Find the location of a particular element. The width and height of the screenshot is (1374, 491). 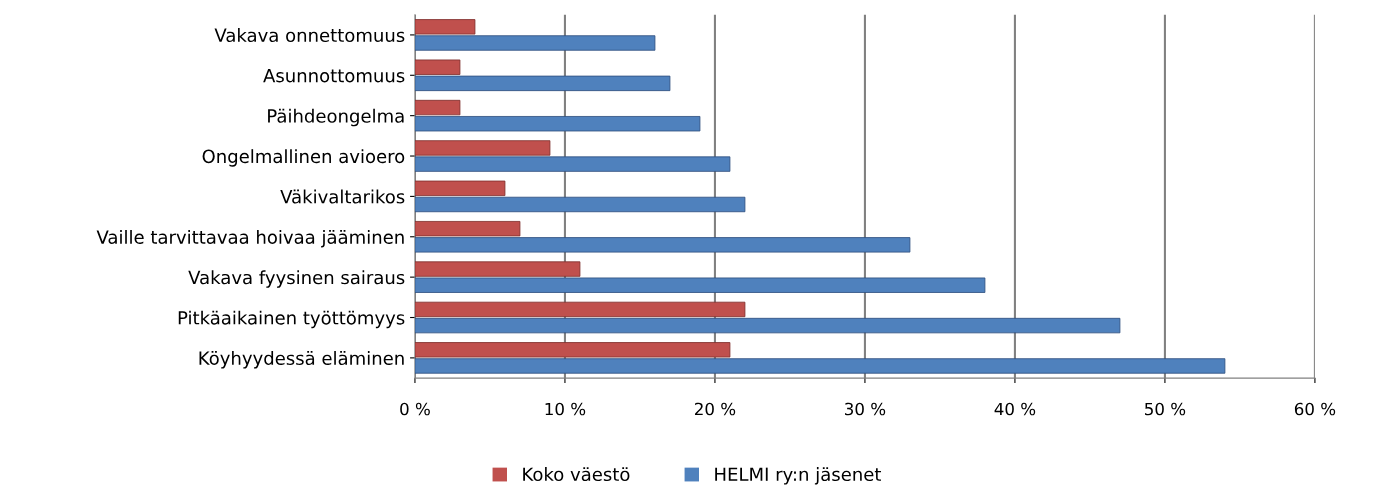

y-tick-label: Vakava fyysinen sairaus is located at coordinates (296, 279).